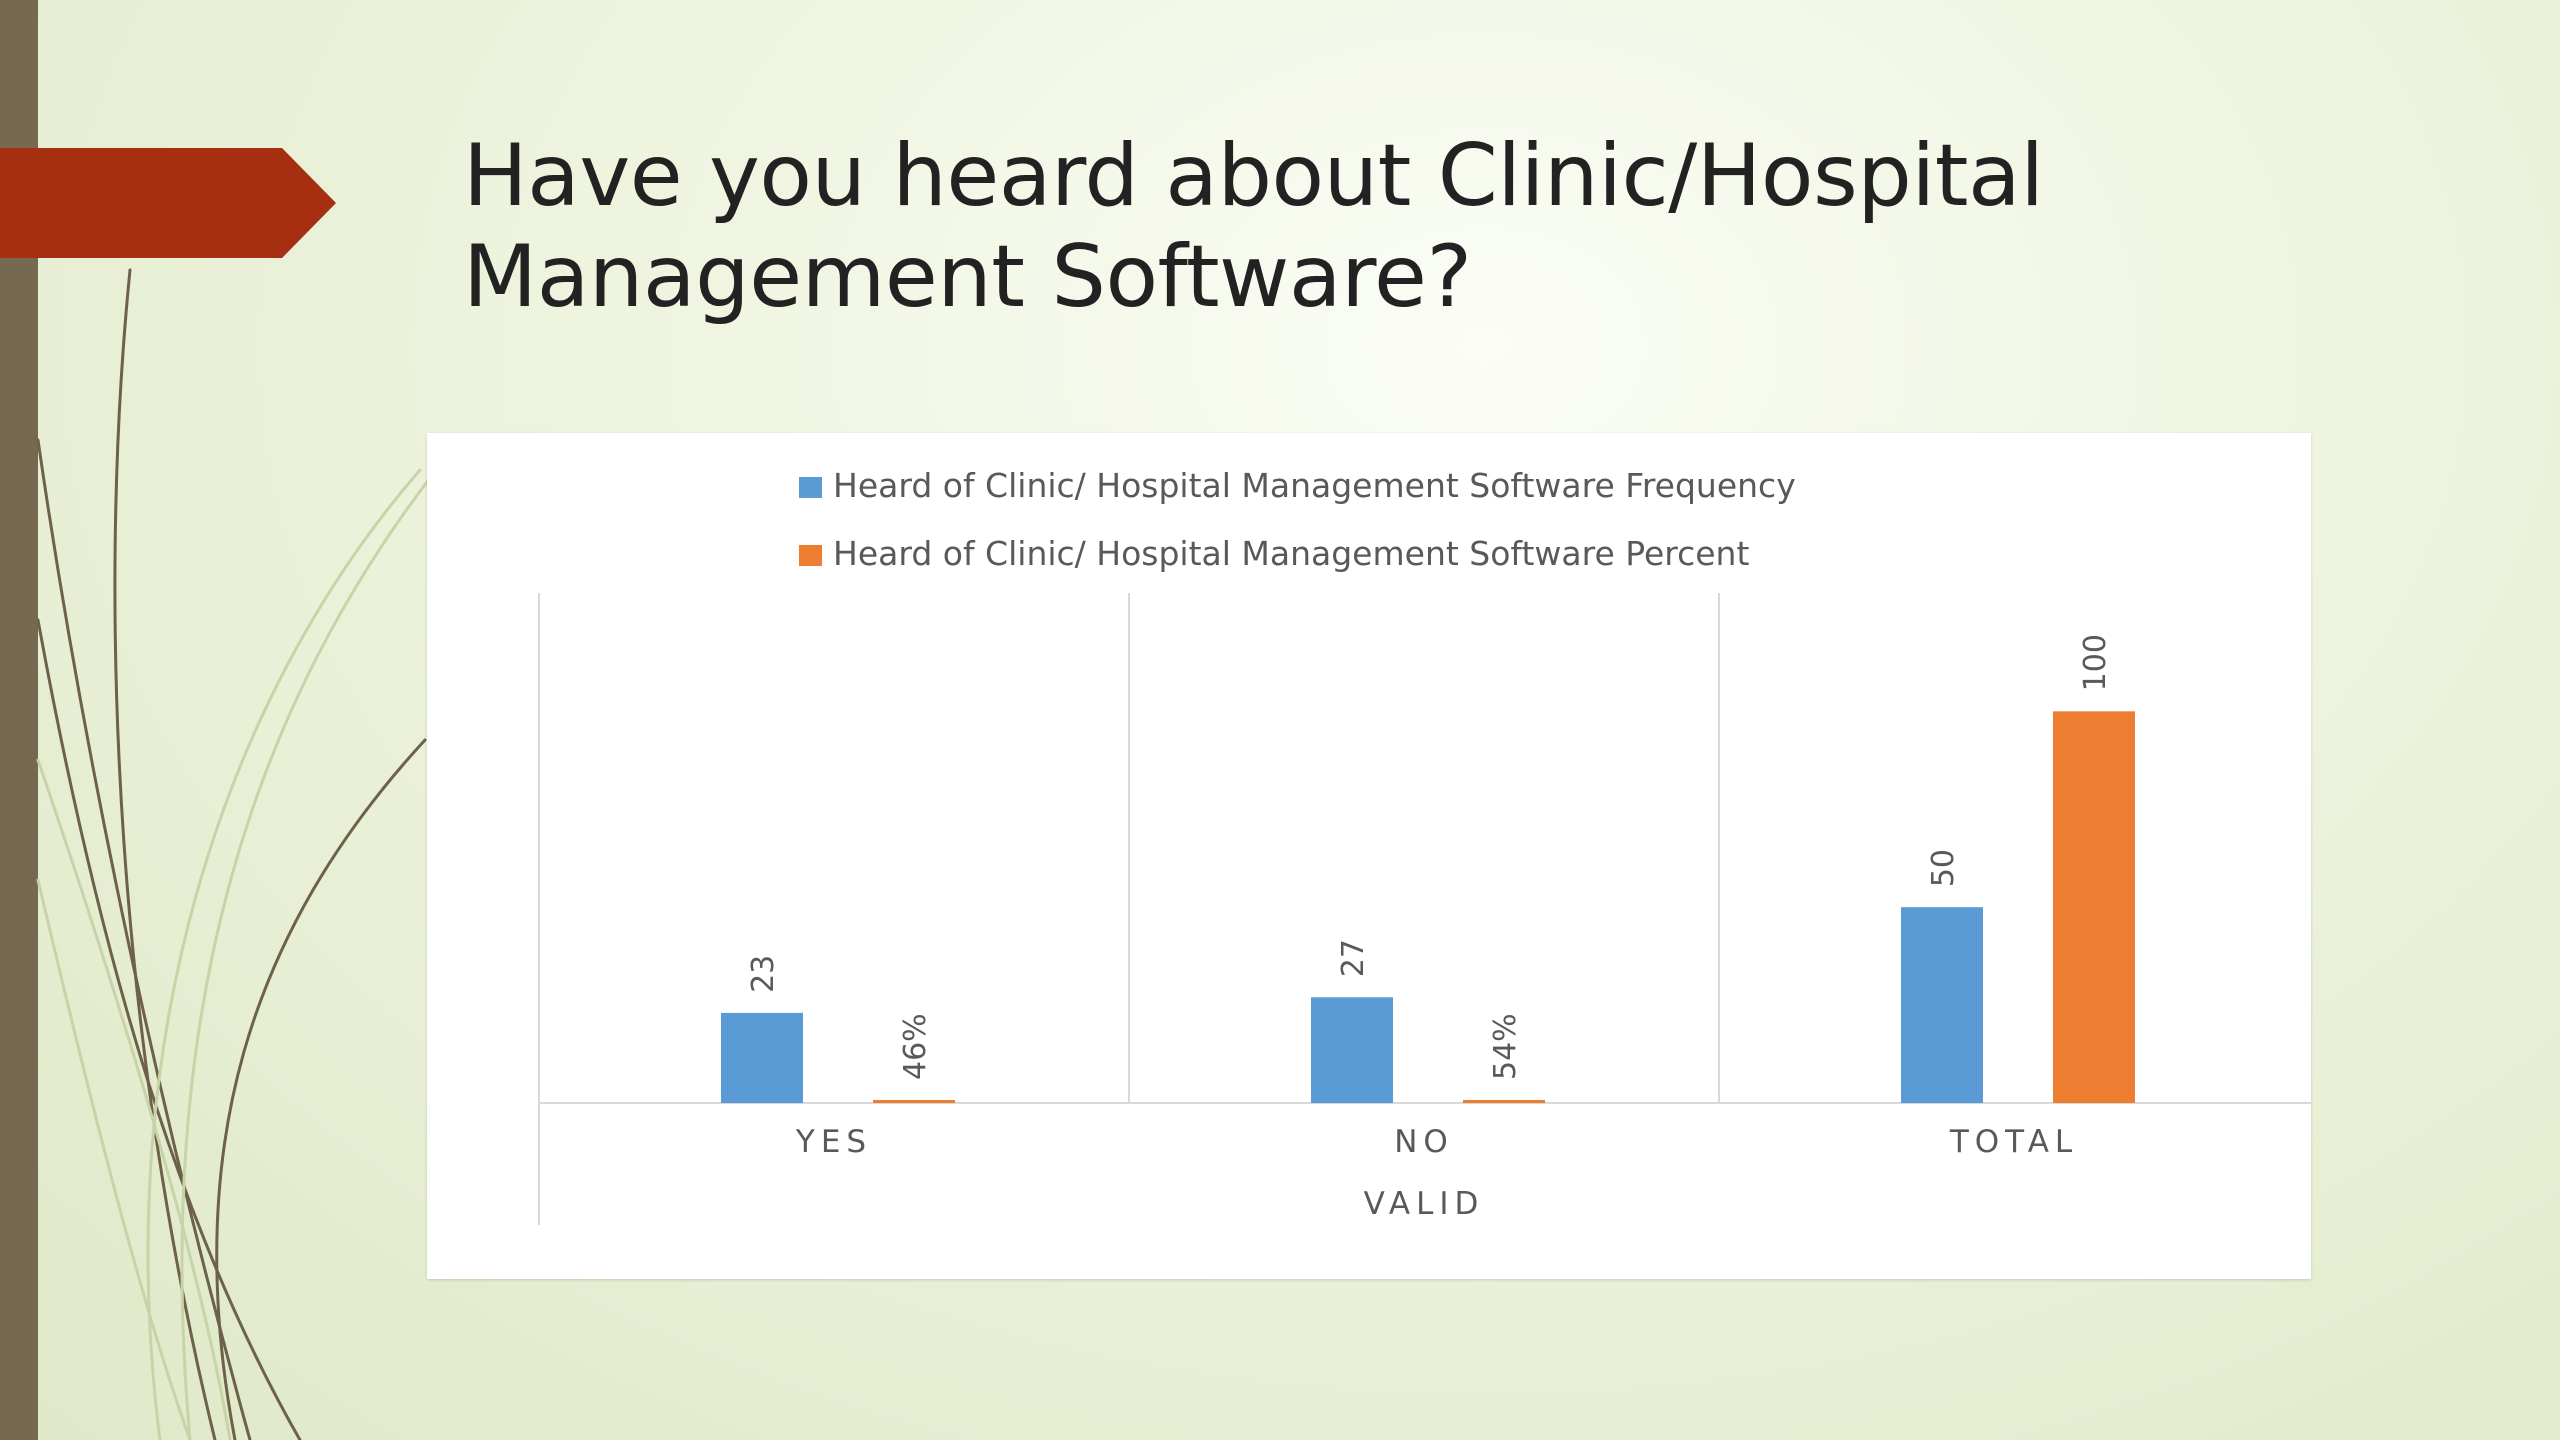 This screenshot has height=1440, width=2560. I want to click on legend-swatch-frequency, so click(810, 487).